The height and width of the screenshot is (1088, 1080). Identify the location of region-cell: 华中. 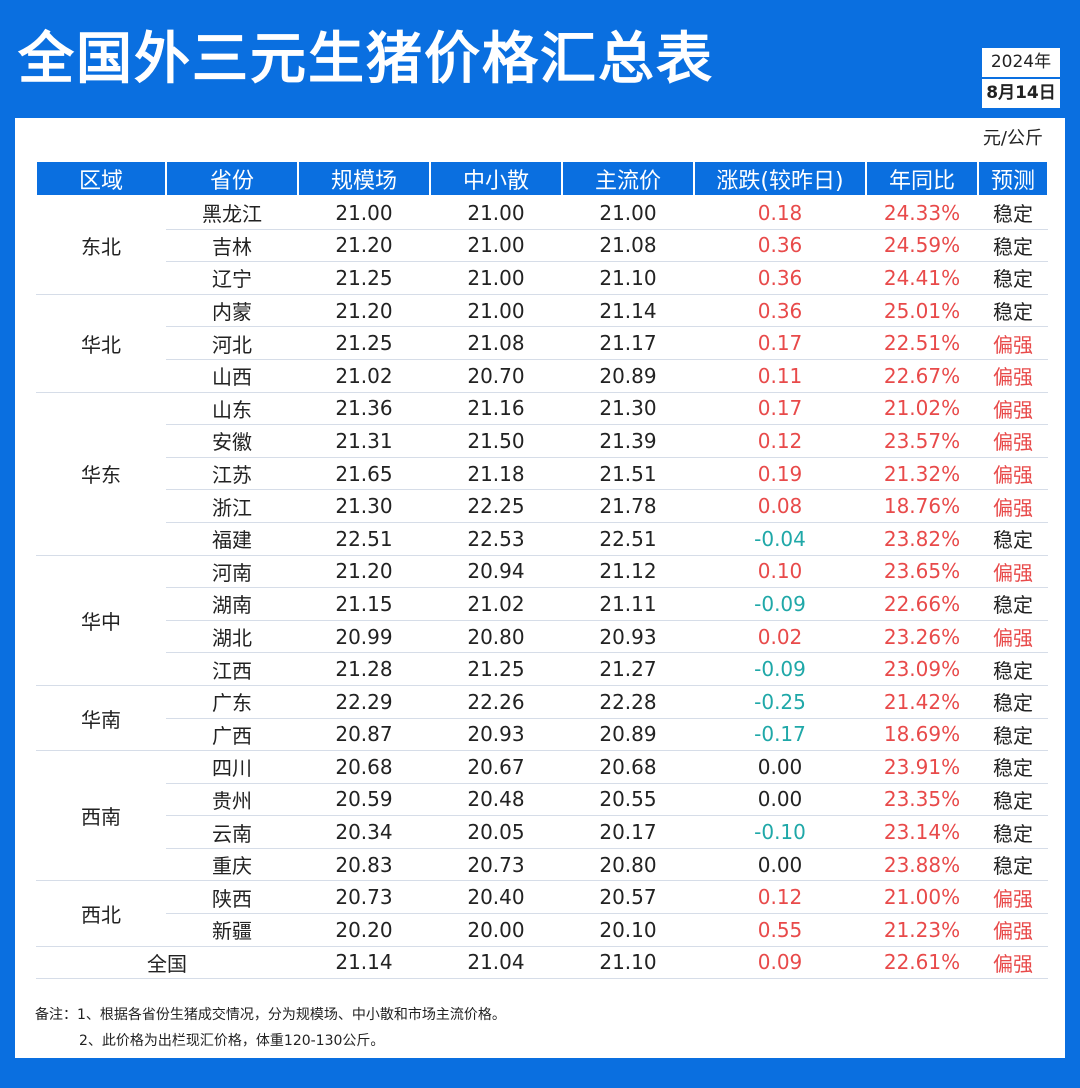
(101, 620).